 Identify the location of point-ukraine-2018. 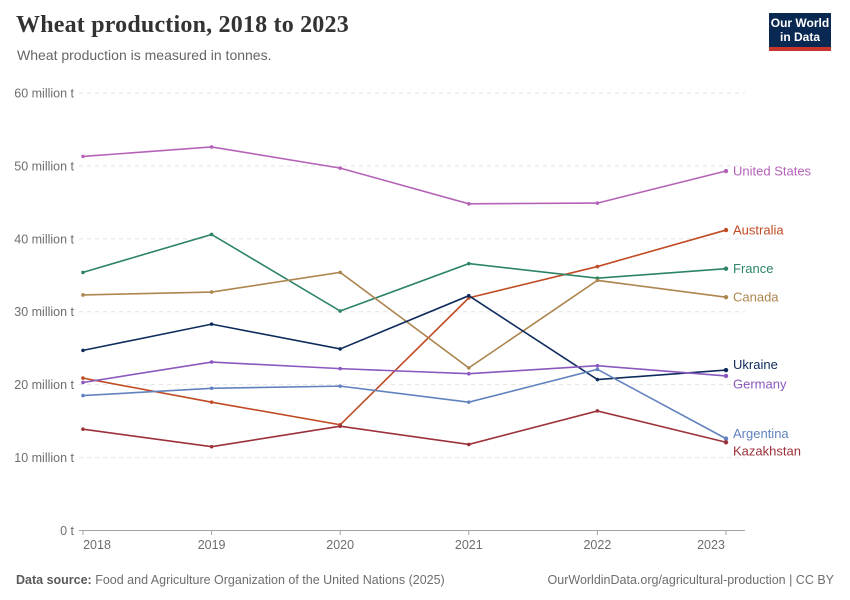
(83, 350).